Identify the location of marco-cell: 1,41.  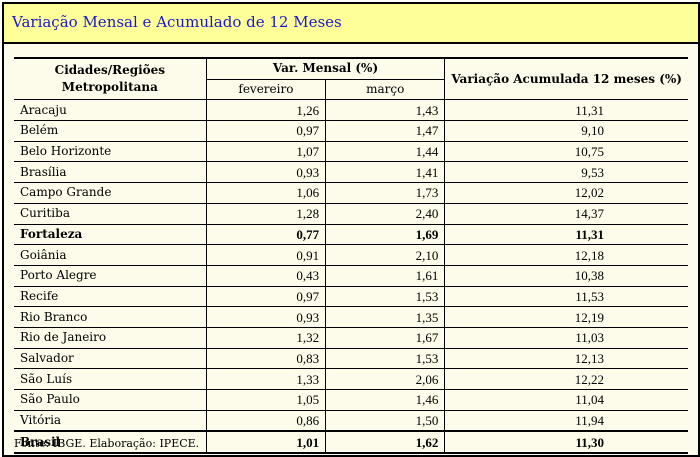
(385, 172).